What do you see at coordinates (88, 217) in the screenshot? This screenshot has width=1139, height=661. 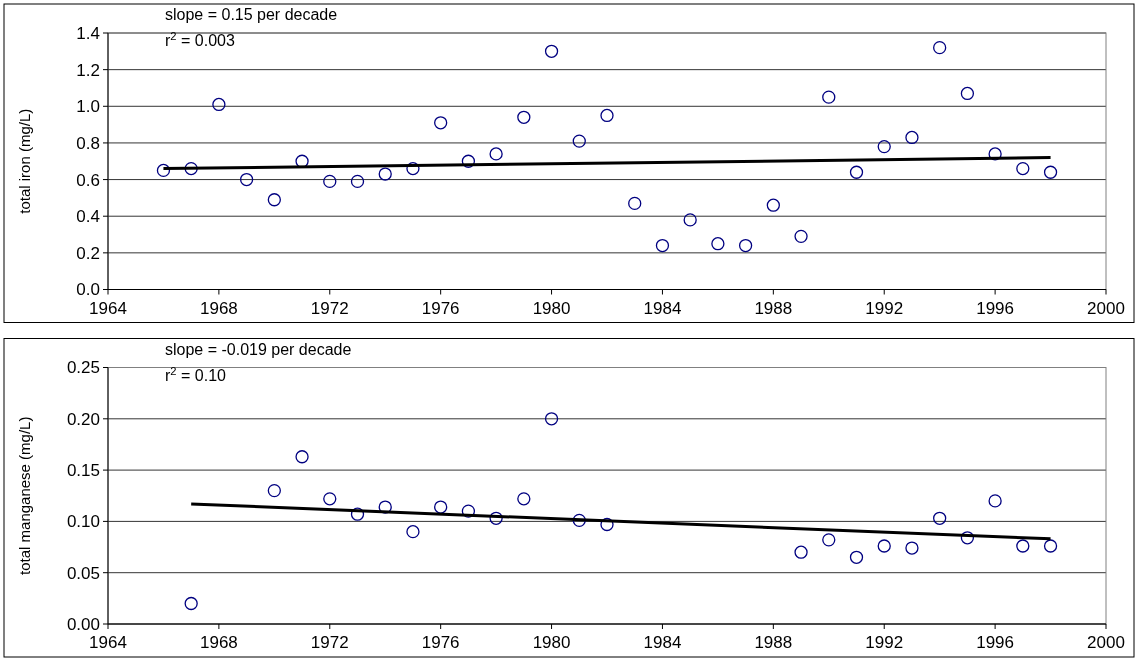 I see `y-tick-label: 0.4` at bounding box center [88, 217].